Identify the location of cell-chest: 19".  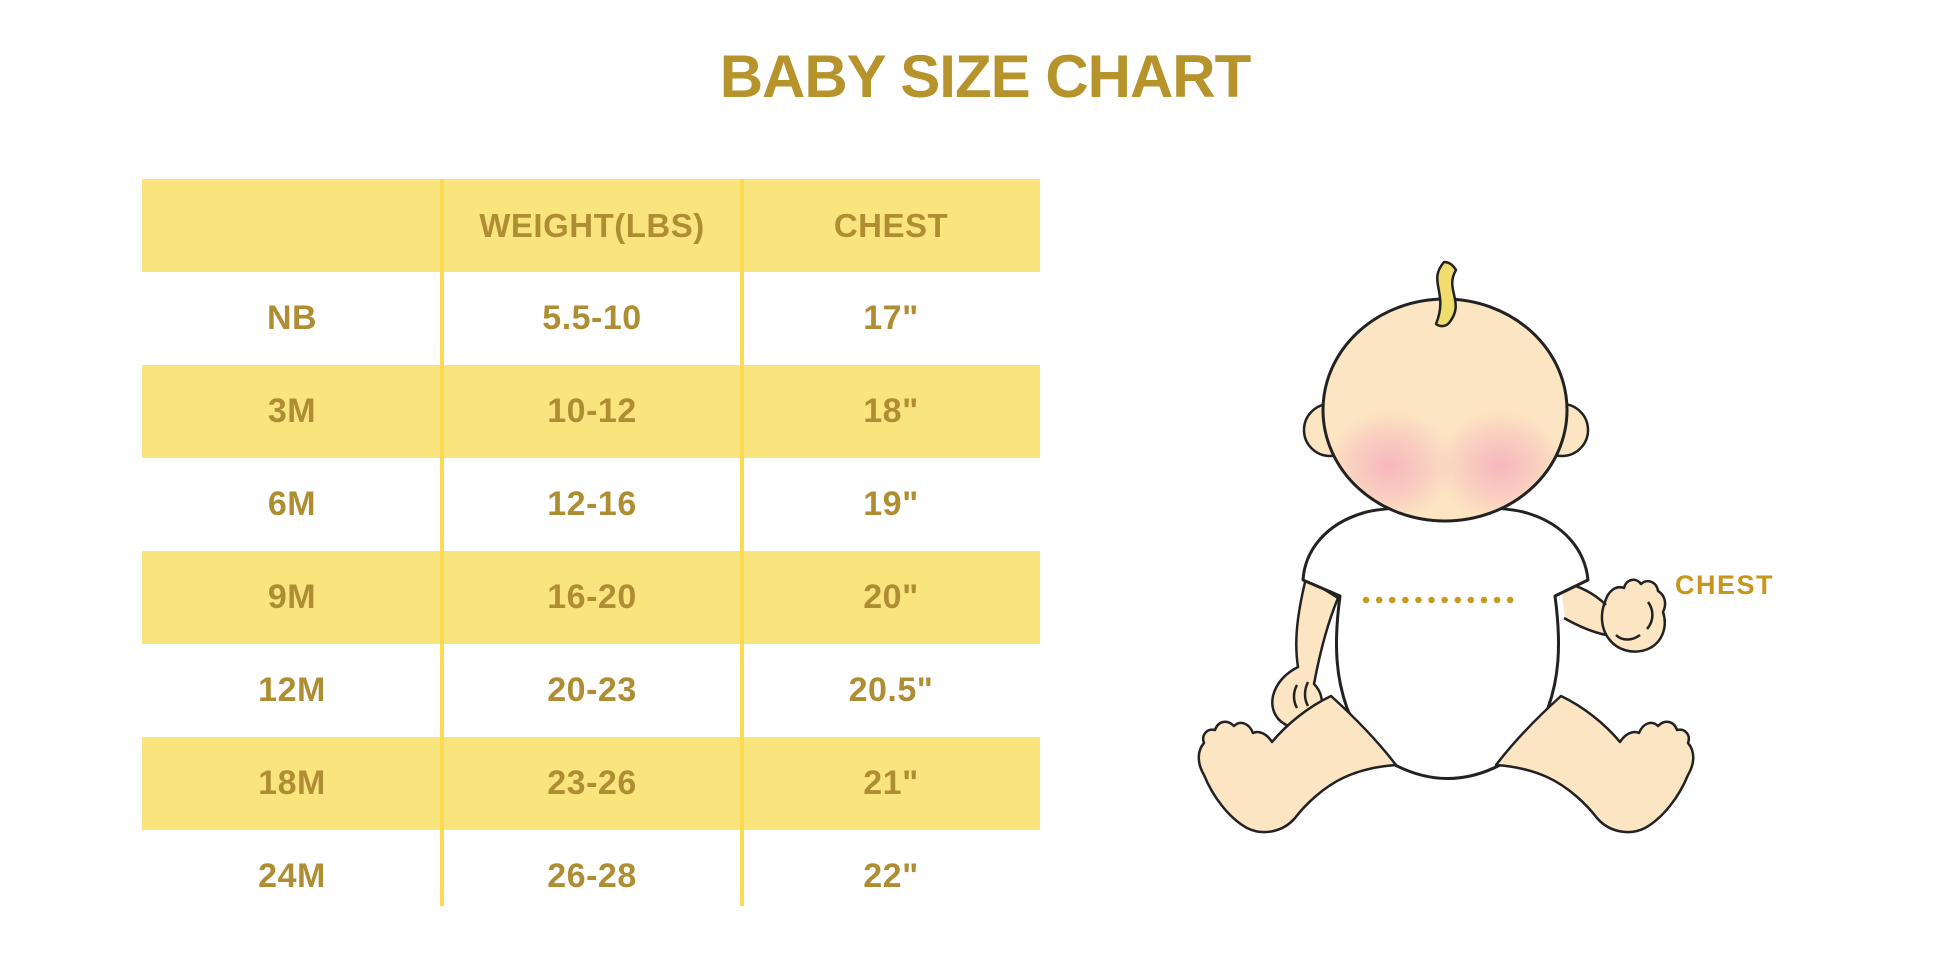
(891, 504).